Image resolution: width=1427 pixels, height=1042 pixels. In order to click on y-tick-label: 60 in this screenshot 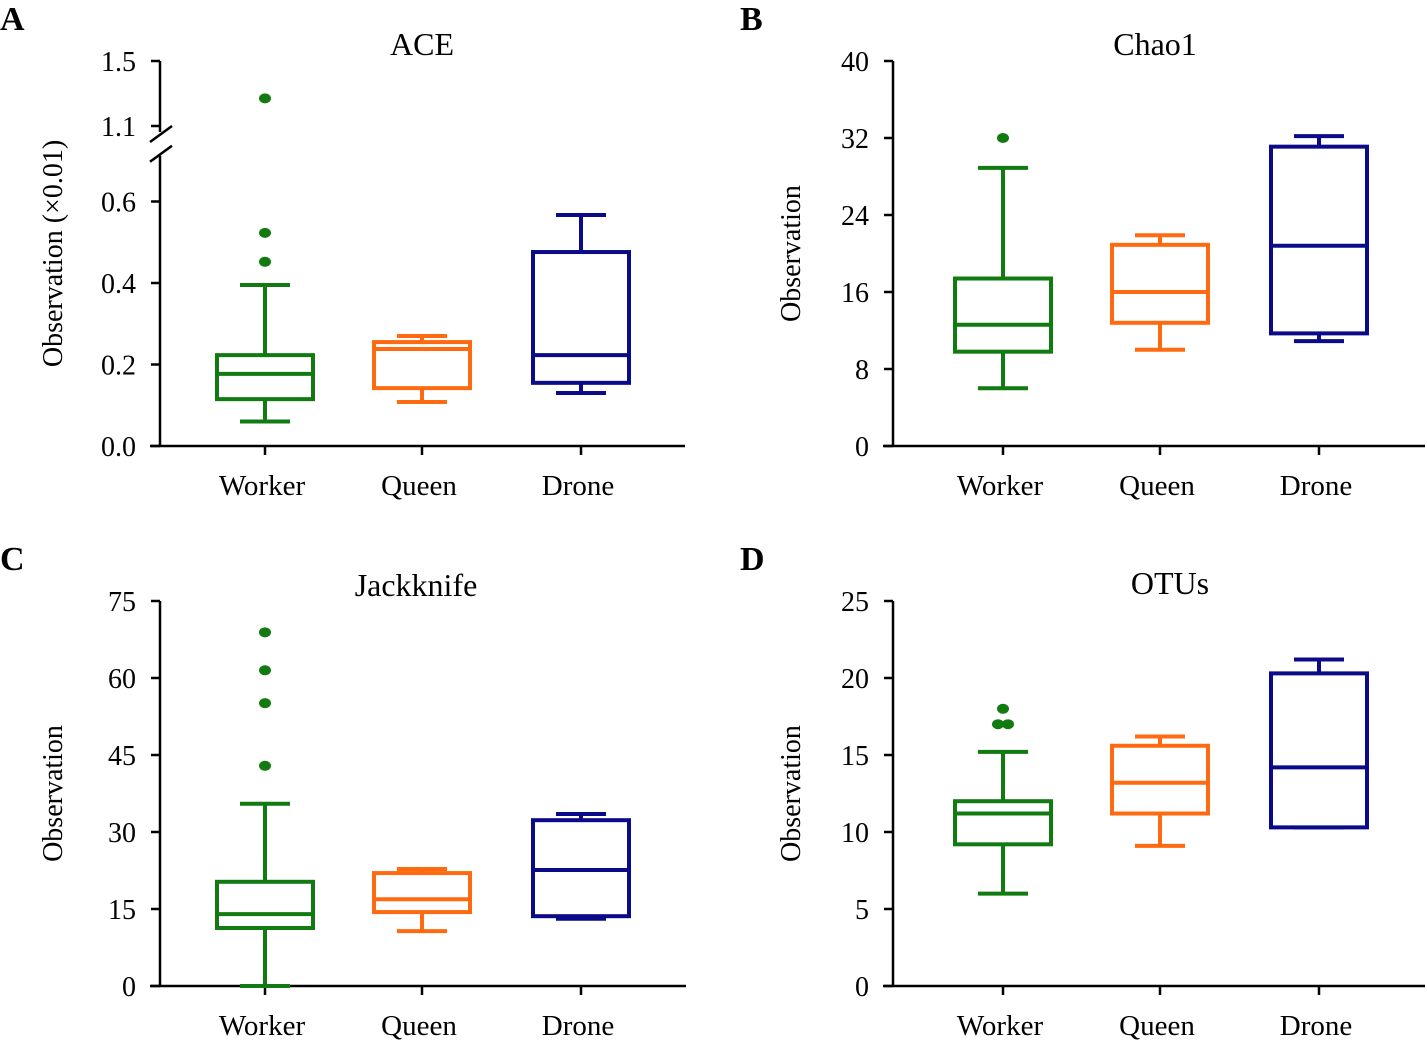, I will do `click(122, 679)`.